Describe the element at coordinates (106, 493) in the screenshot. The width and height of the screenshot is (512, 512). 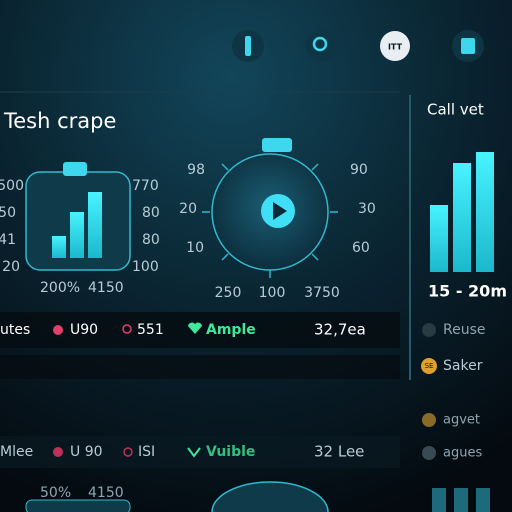
I see `footer-label: 4150` at that location.